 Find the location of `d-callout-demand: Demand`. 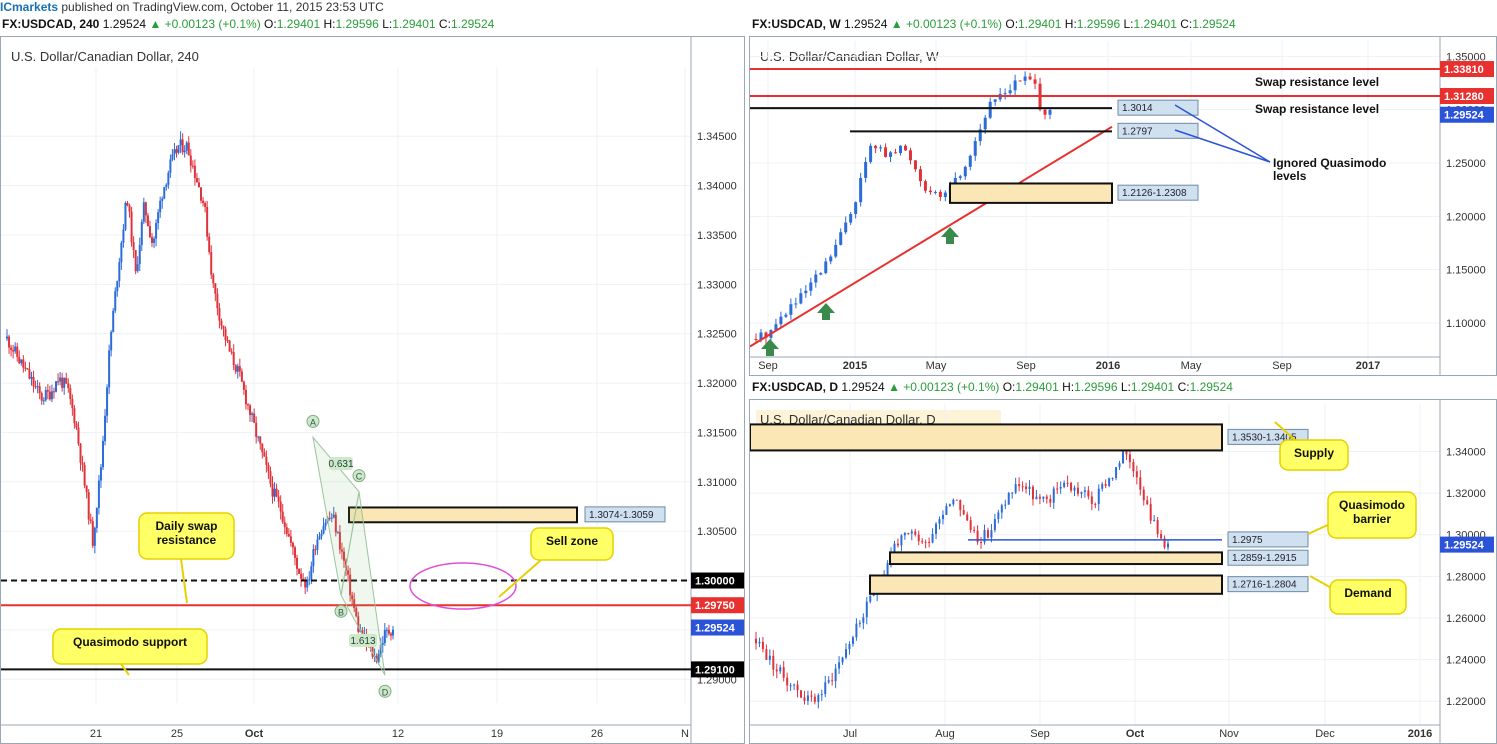

d-callout-demand: Demand is located at coordinates (1367, 593).